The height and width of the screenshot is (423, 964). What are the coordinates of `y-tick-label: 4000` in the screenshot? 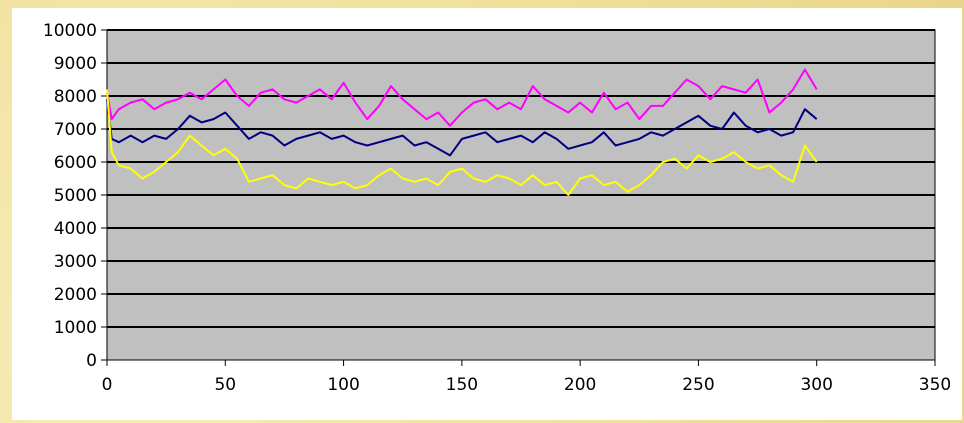 It's located at (75, 229).